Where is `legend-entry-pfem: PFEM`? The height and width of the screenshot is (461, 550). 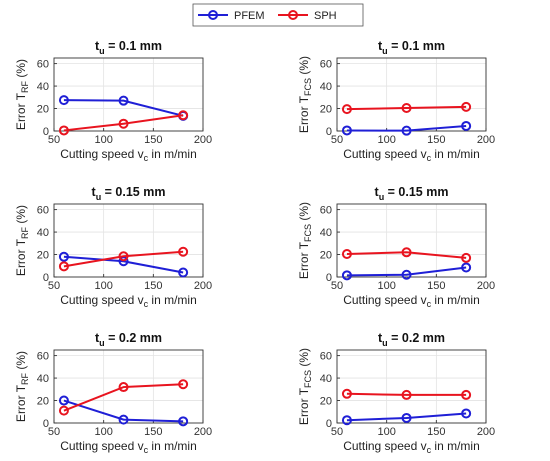 legend-entry-pfem: PFEM is located at coordinates (231, 16).